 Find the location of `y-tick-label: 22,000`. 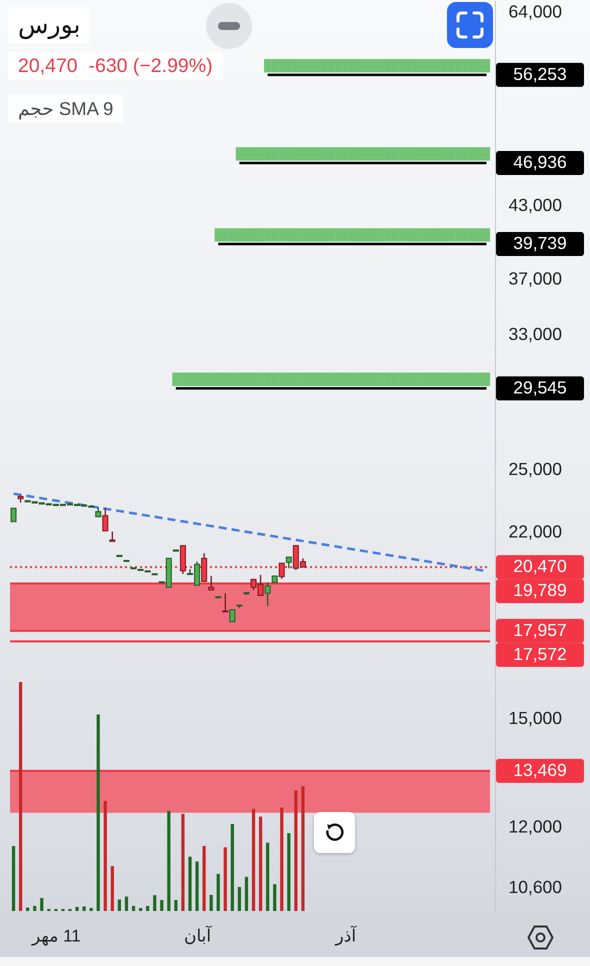

y-tick-label: 22,000 is located at coordinates (535, 531).